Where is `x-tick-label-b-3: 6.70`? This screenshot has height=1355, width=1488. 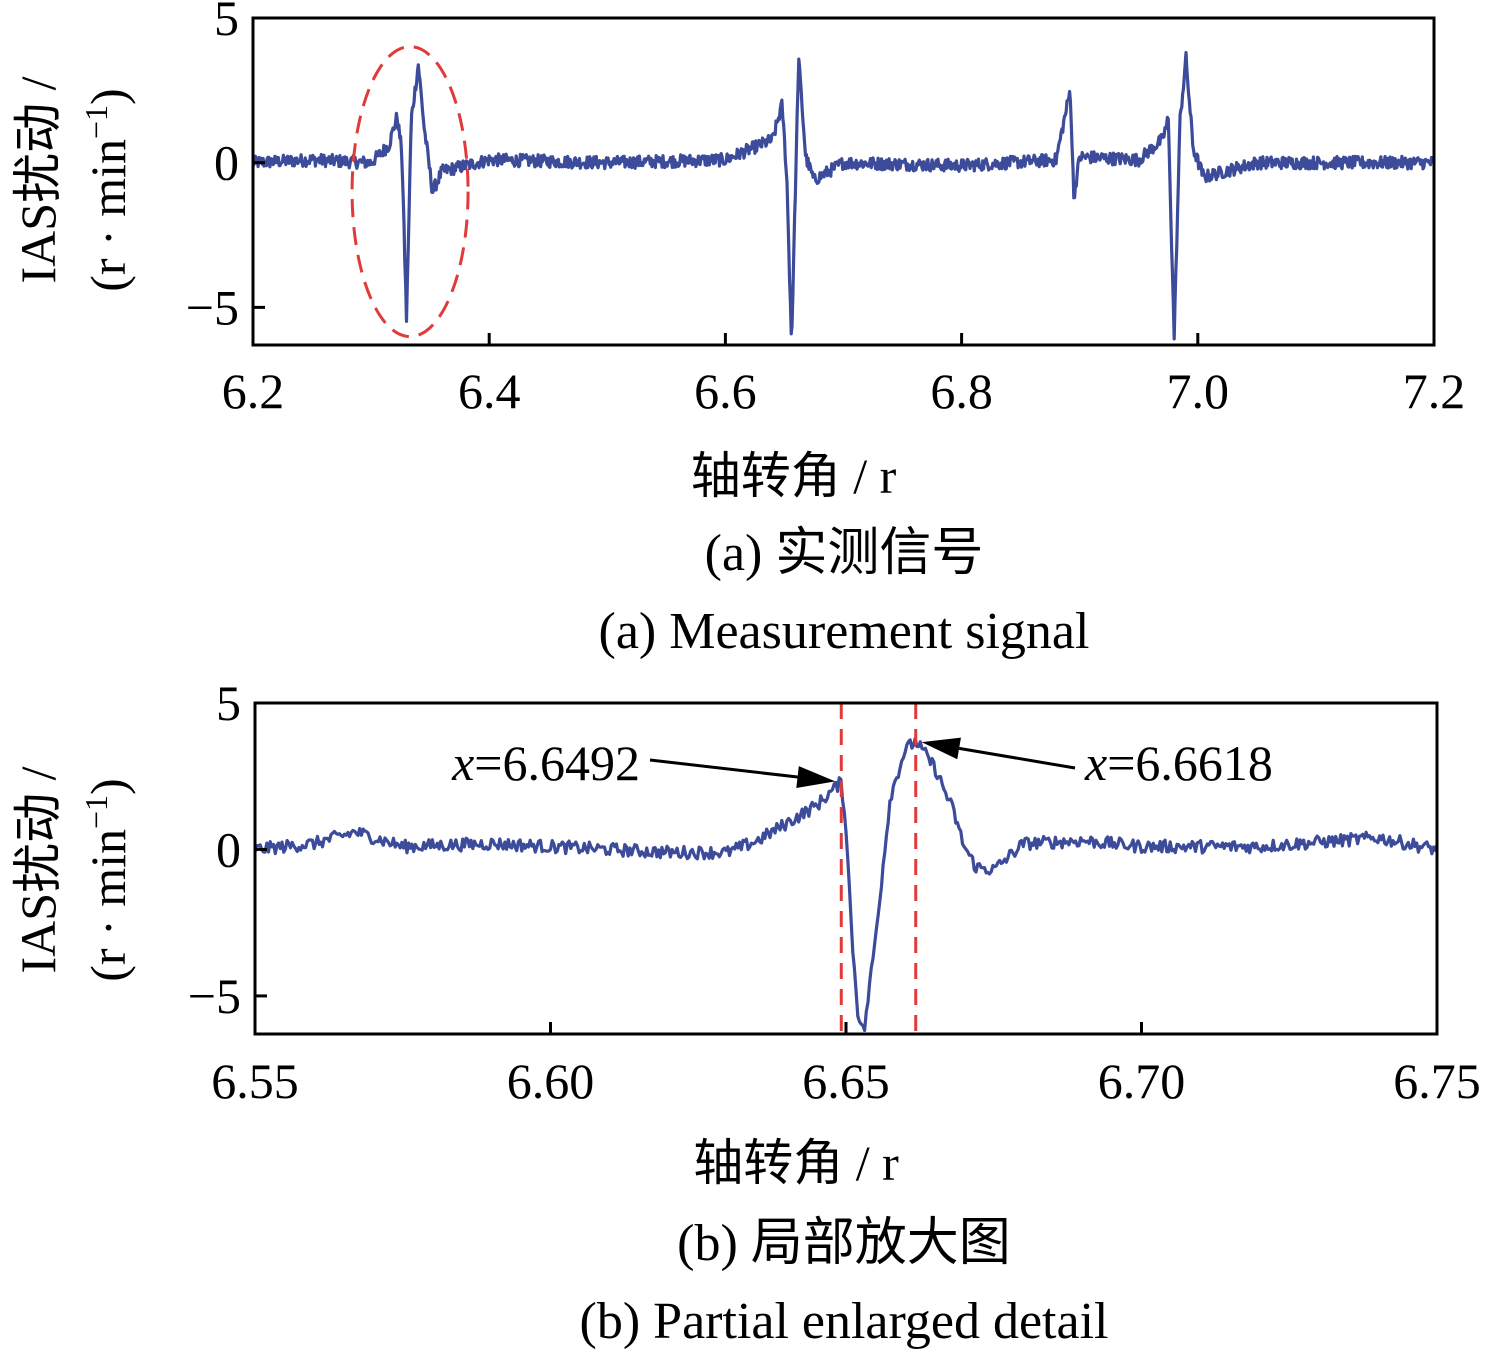 x-tick-label-b-3: 6.70 is located at coordinates (1142, 1081).